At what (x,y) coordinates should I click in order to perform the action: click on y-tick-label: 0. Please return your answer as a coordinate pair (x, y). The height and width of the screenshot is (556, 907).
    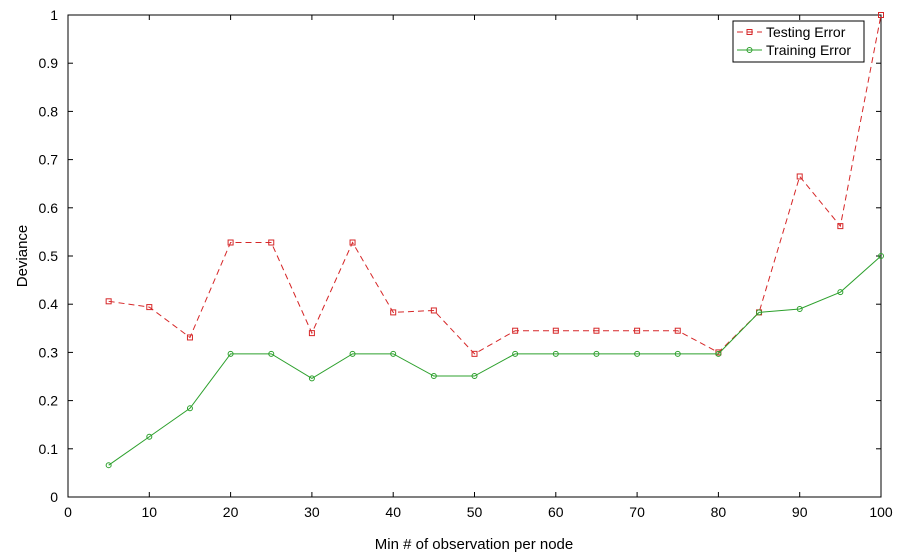
    Looking at the image, I should click on (54, 497).